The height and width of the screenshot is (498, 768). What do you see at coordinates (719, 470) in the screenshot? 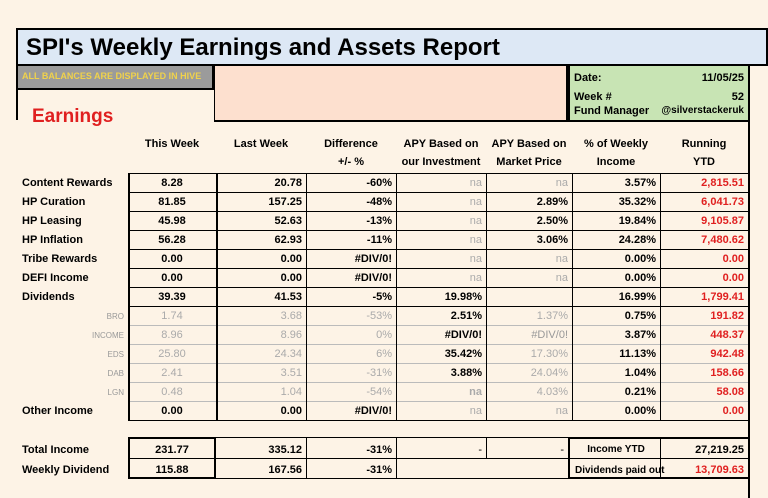
I see `dividends-paid-value: 13,709.63` at bounding box center [719, 470].